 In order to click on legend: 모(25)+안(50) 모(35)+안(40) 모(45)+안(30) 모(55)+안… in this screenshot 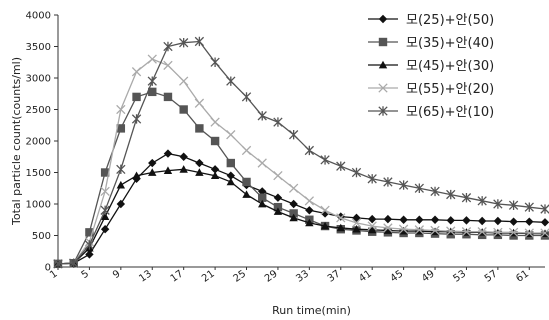, I will do `click(431, 66)`.